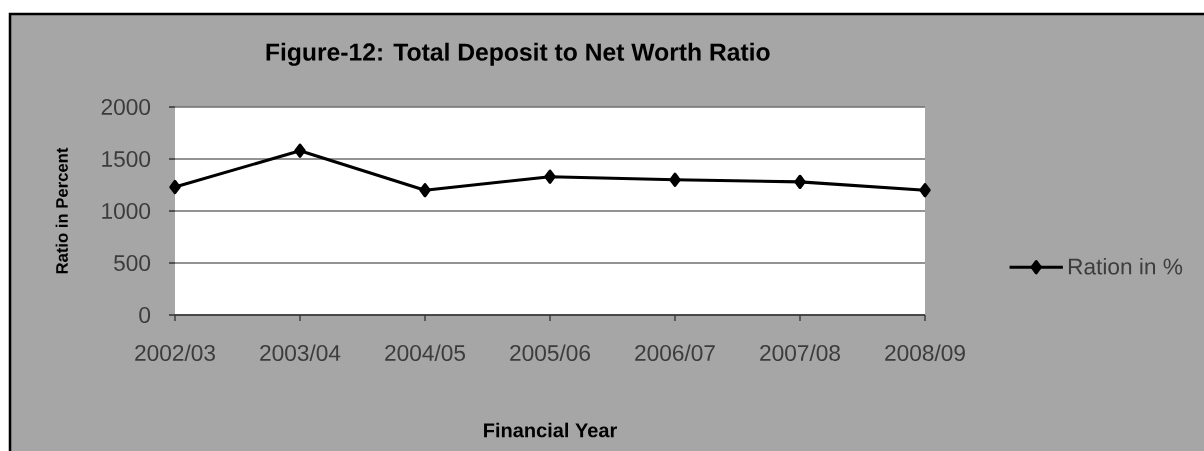 This screenshot has height=451, width=1204. Describe the element at coordinates (300, 353) in the screenshot. I see `x-tick-label: 2003/04` at that location.